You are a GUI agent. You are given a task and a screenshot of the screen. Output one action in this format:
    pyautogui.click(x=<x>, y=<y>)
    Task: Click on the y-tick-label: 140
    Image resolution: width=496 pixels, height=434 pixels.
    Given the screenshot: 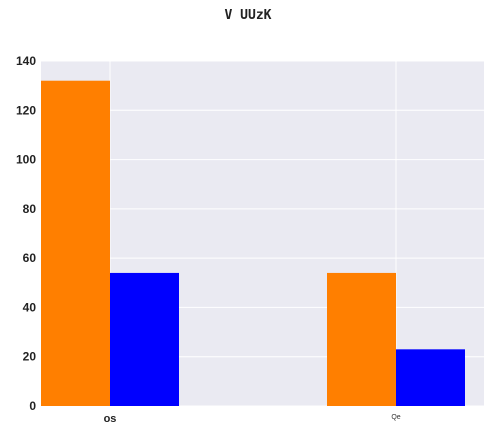 What is the action you would take?
    pyautogui.click(x=26, y=61)
    